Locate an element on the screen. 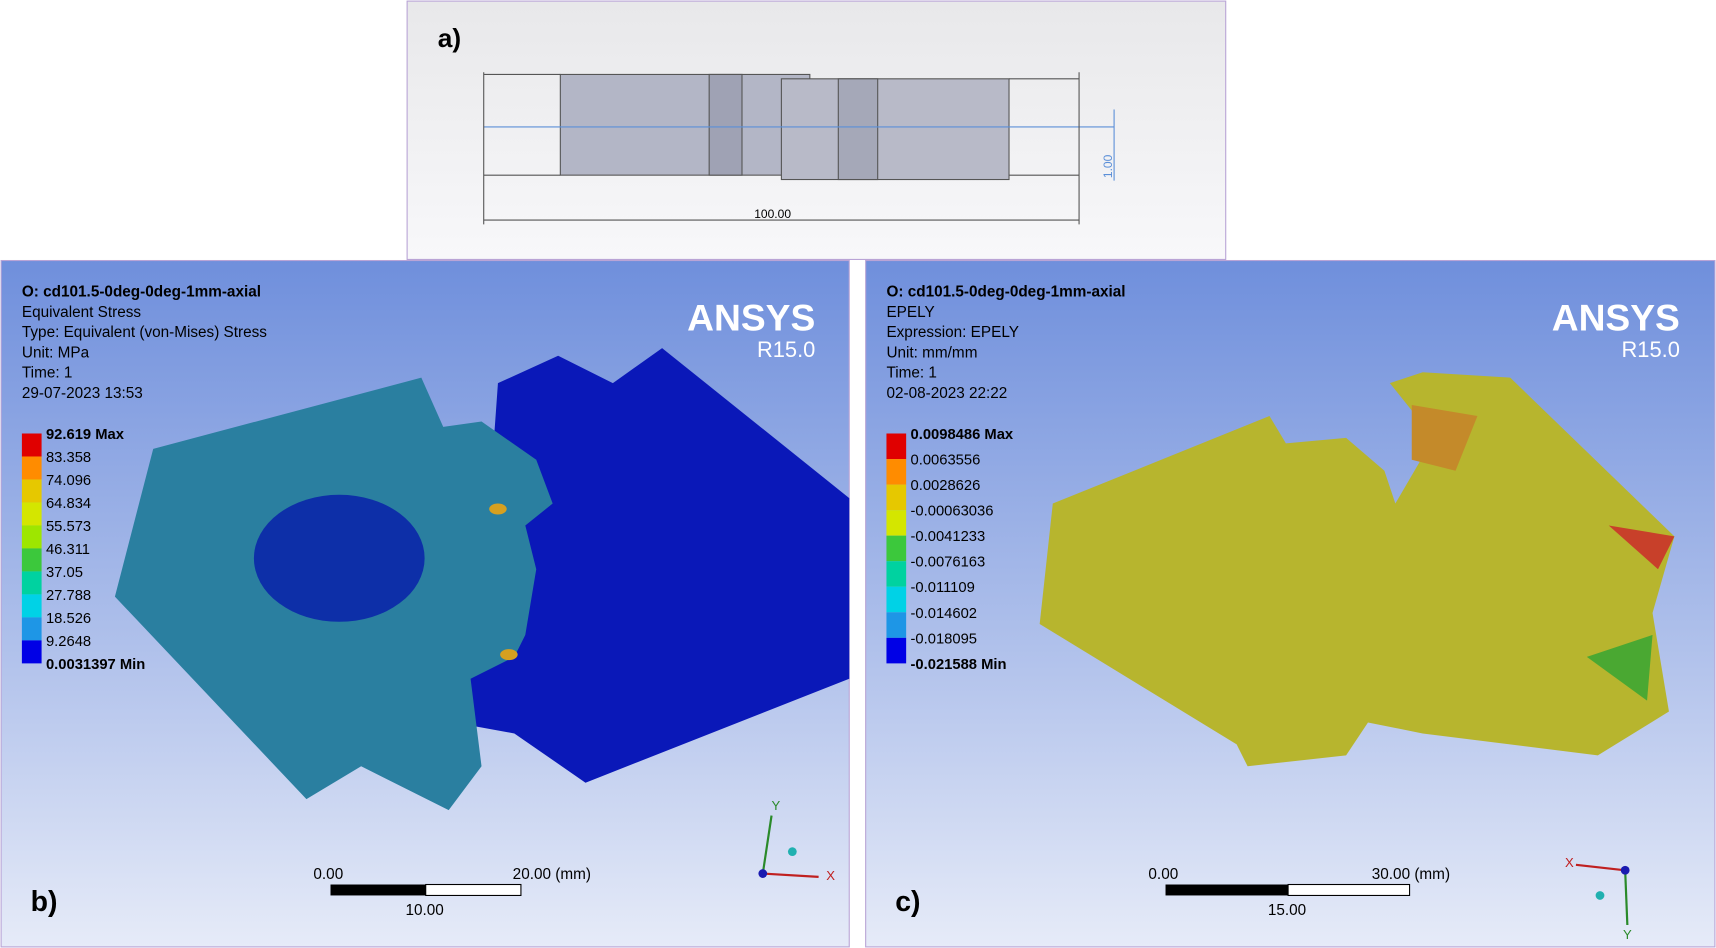 Image resolution: width=1716 pixels, height=948 pixels. dimension: 100.00 is located at coordinates (772, 214).